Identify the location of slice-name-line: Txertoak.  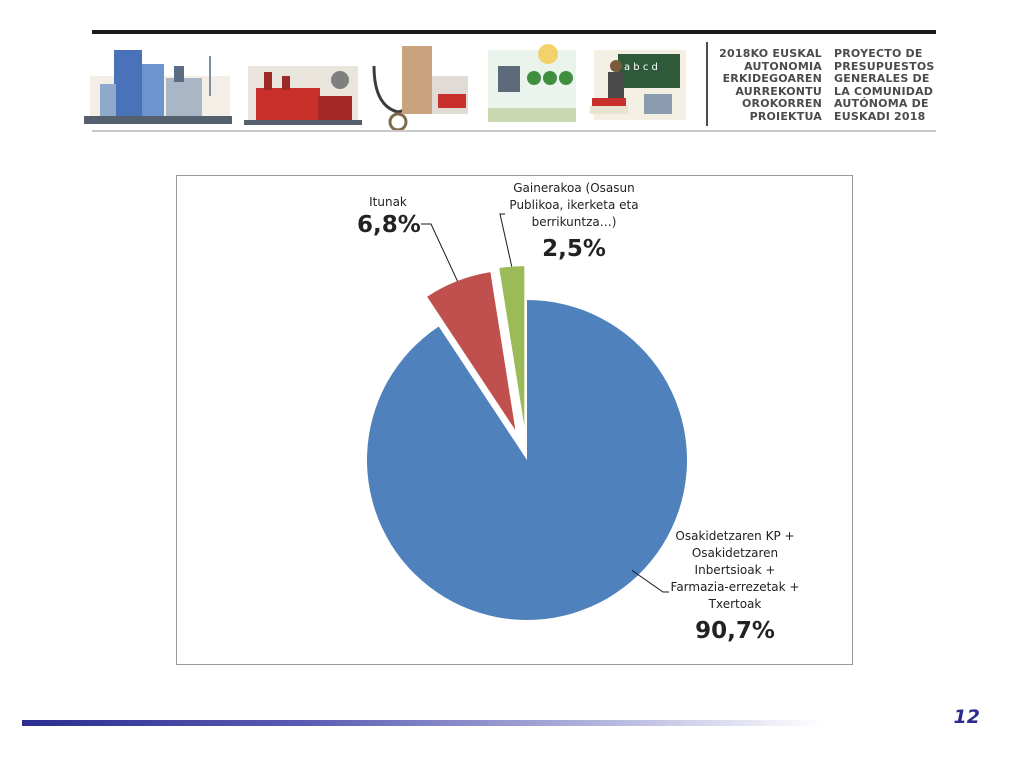
(735, 604).